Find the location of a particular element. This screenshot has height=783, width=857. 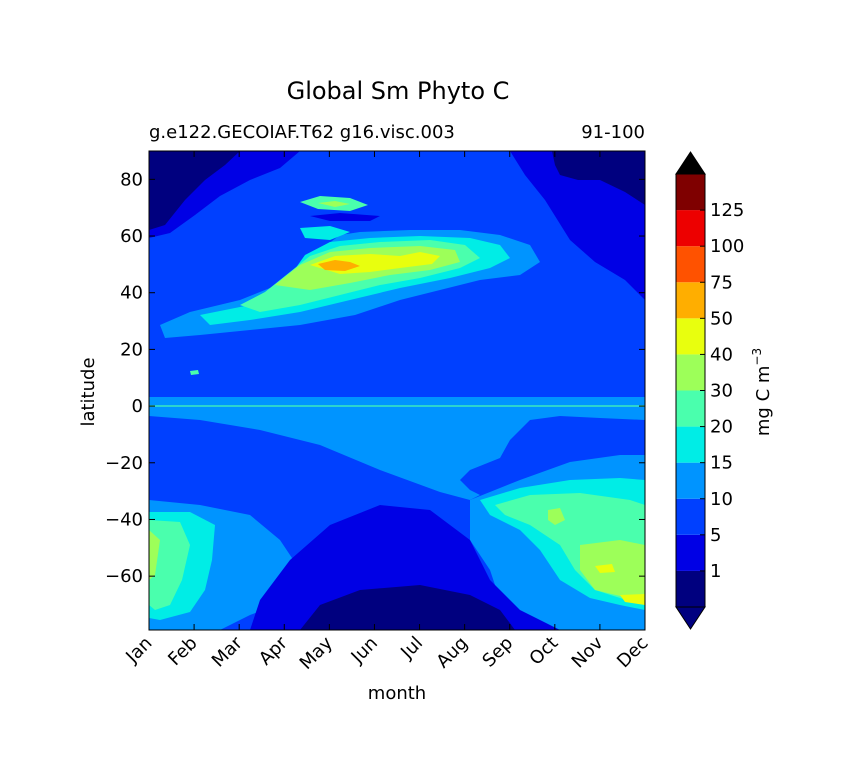

colorbar-tick-label: 75 is located at coordinates (721, 282).